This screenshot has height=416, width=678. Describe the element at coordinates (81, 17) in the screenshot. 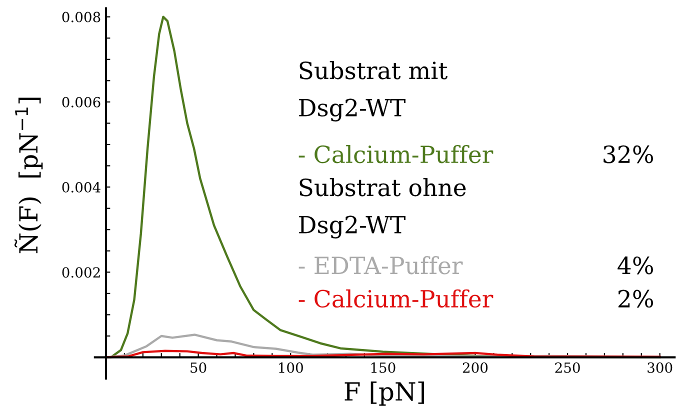

I see `y-tick-label: 0.008` at that location.